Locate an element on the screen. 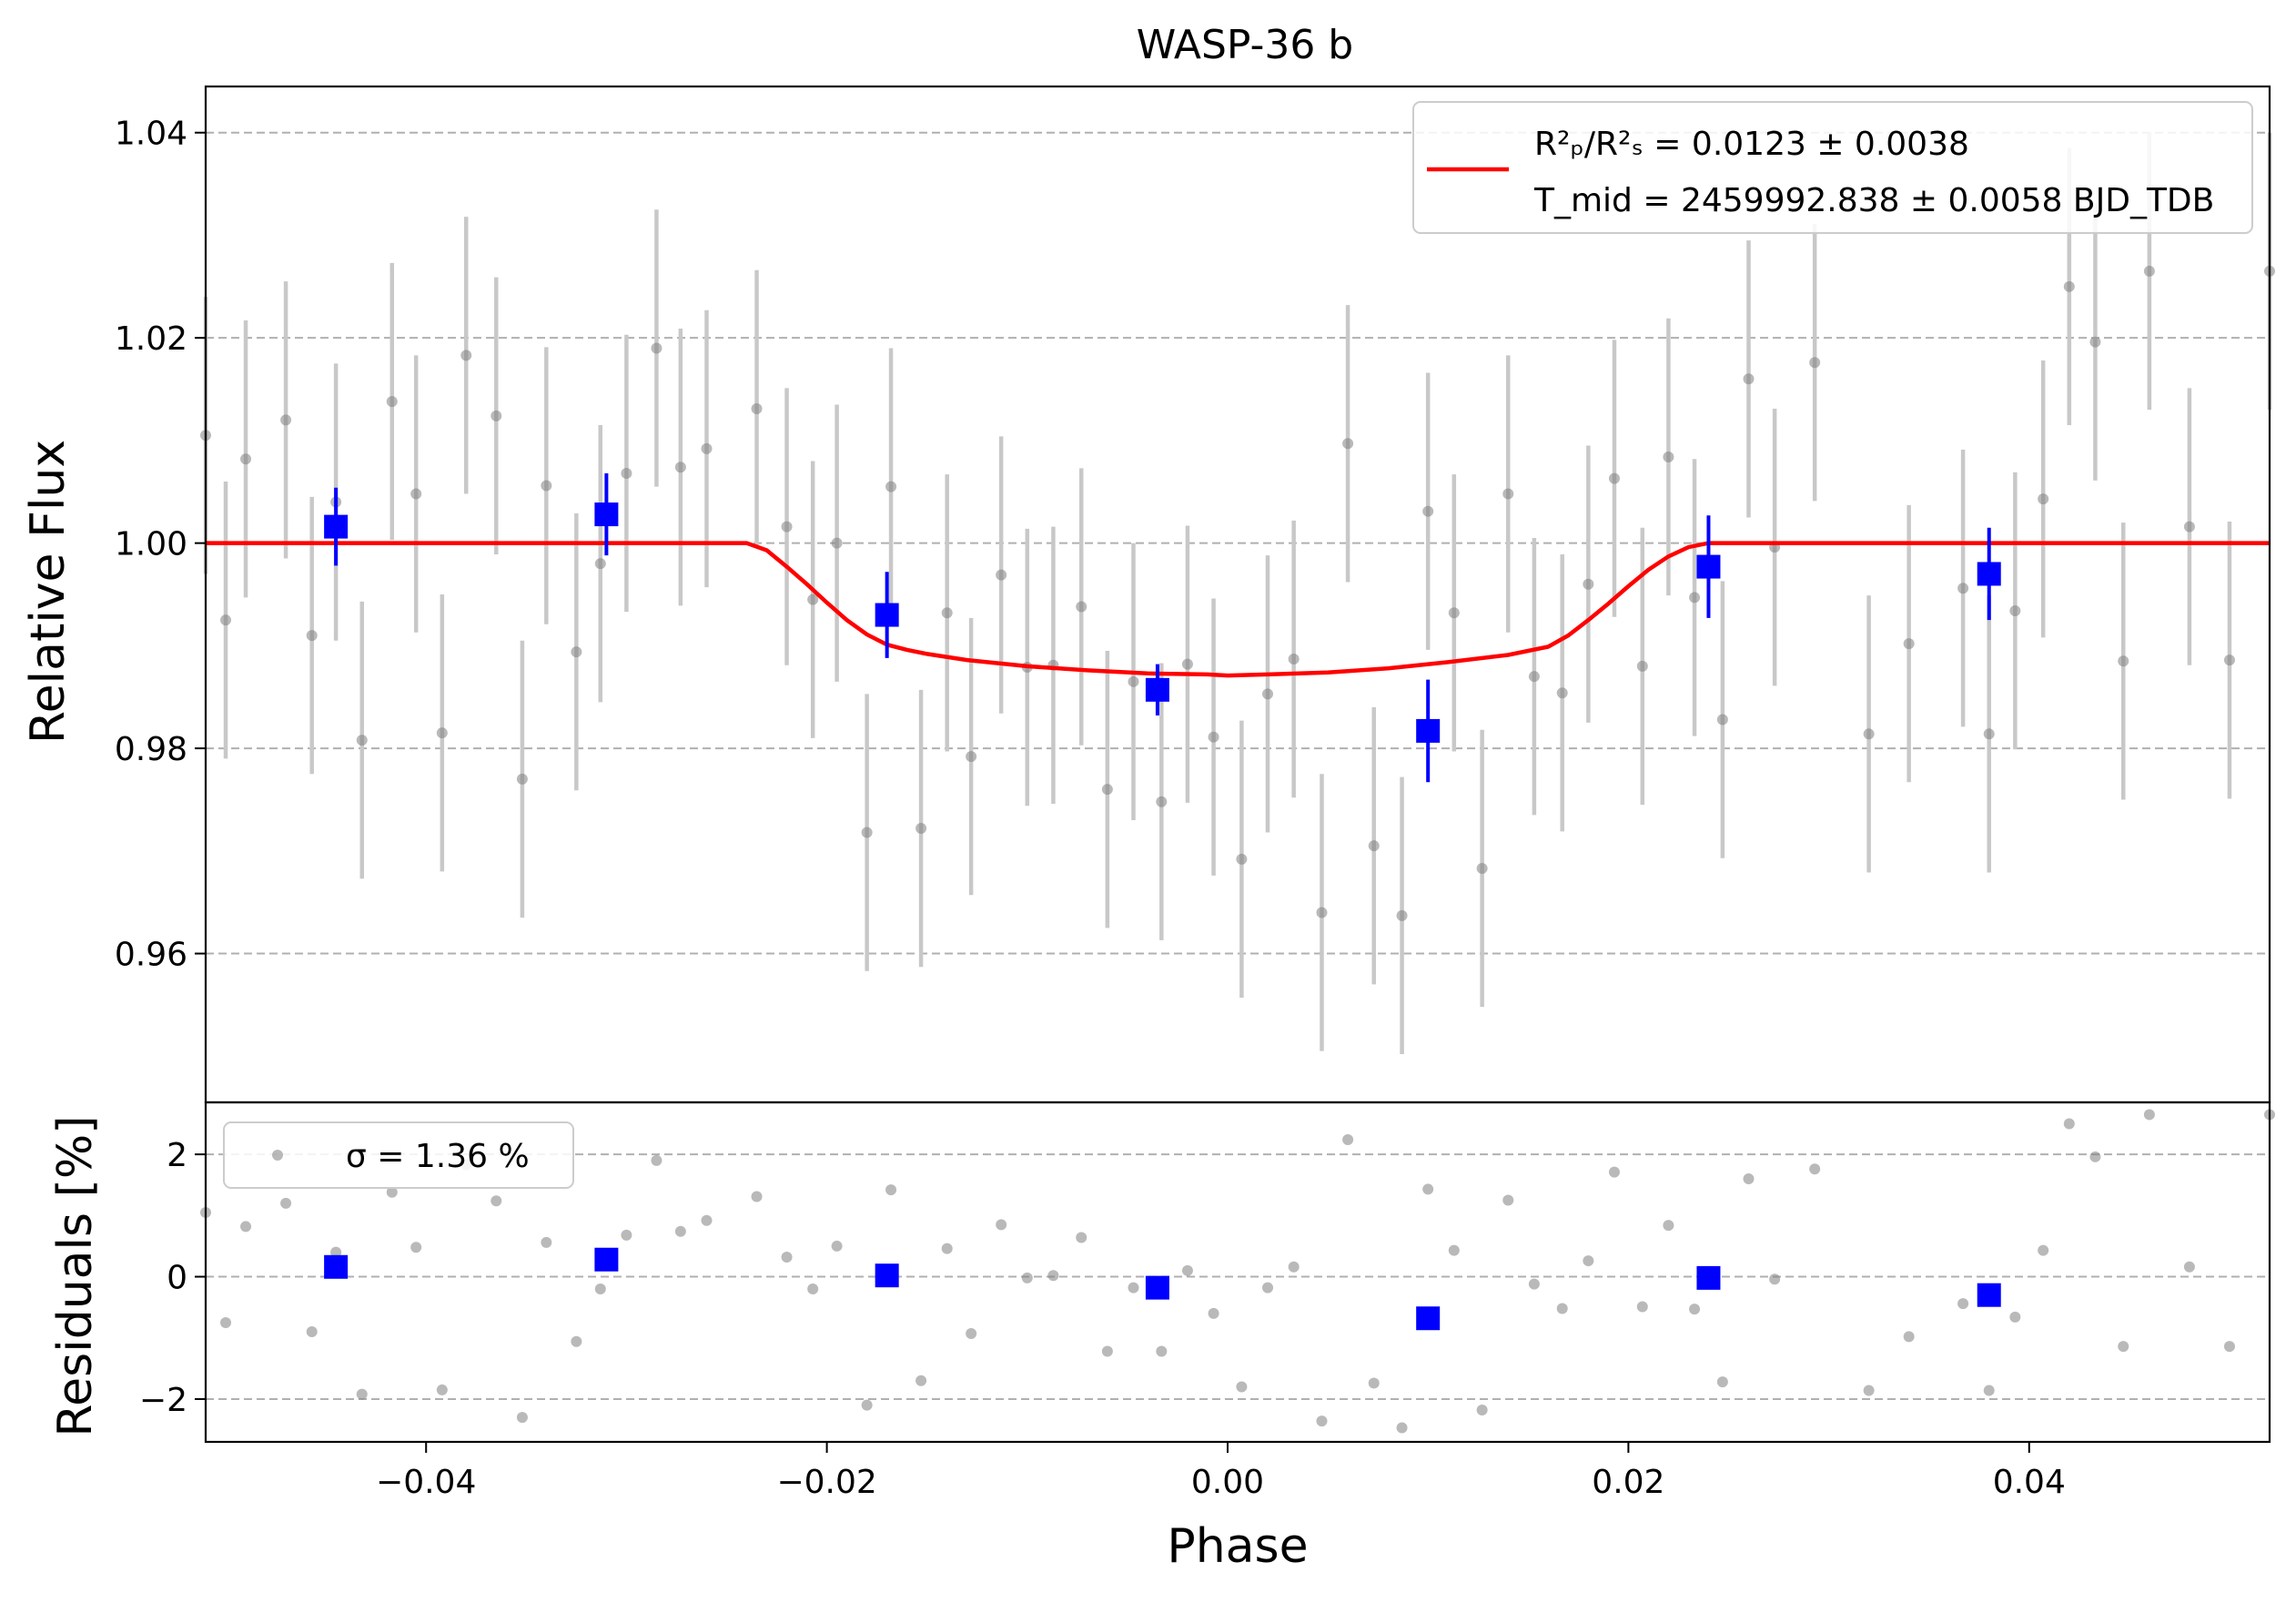  residual-binned-points is located at coordinates (1162, 1289).